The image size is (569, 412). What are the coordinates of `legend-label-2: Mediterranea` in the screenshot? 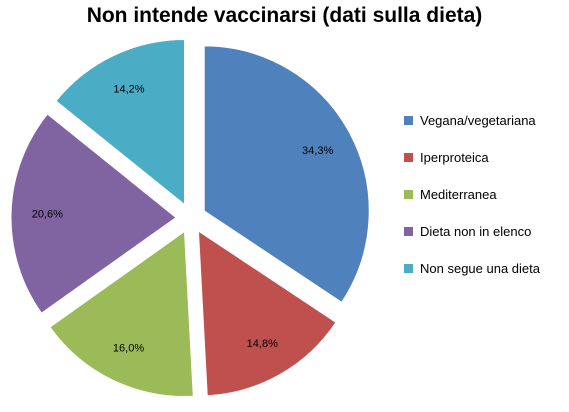 It's located at (458, 194).